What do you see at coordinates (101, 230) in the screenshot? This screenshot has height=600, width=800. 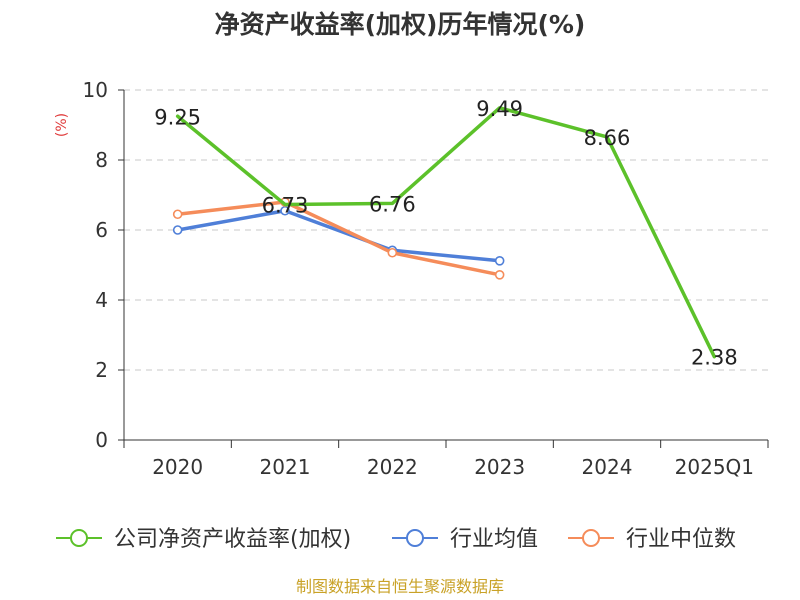 I see `y-tick-label-3: 6` at bounding box center [101, 230].